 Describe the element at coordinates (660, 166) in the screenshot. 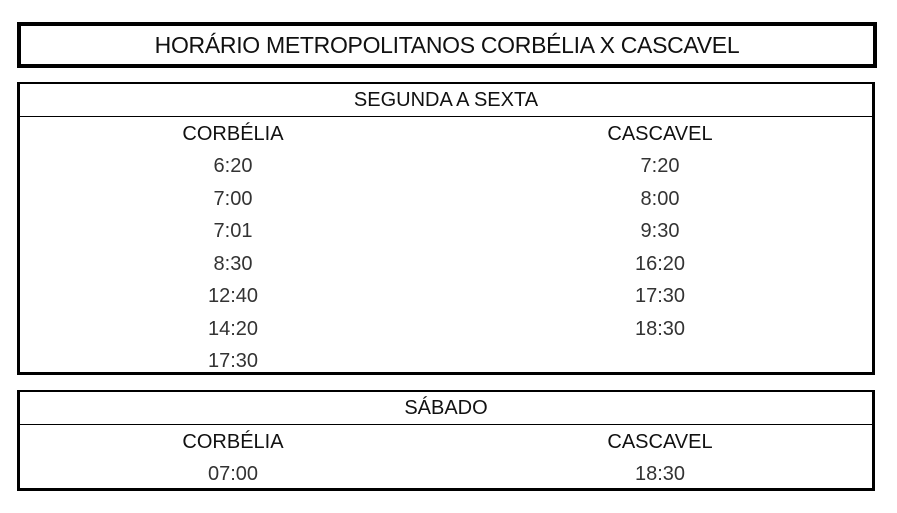

I see `departure-time: 7:20` at that location.